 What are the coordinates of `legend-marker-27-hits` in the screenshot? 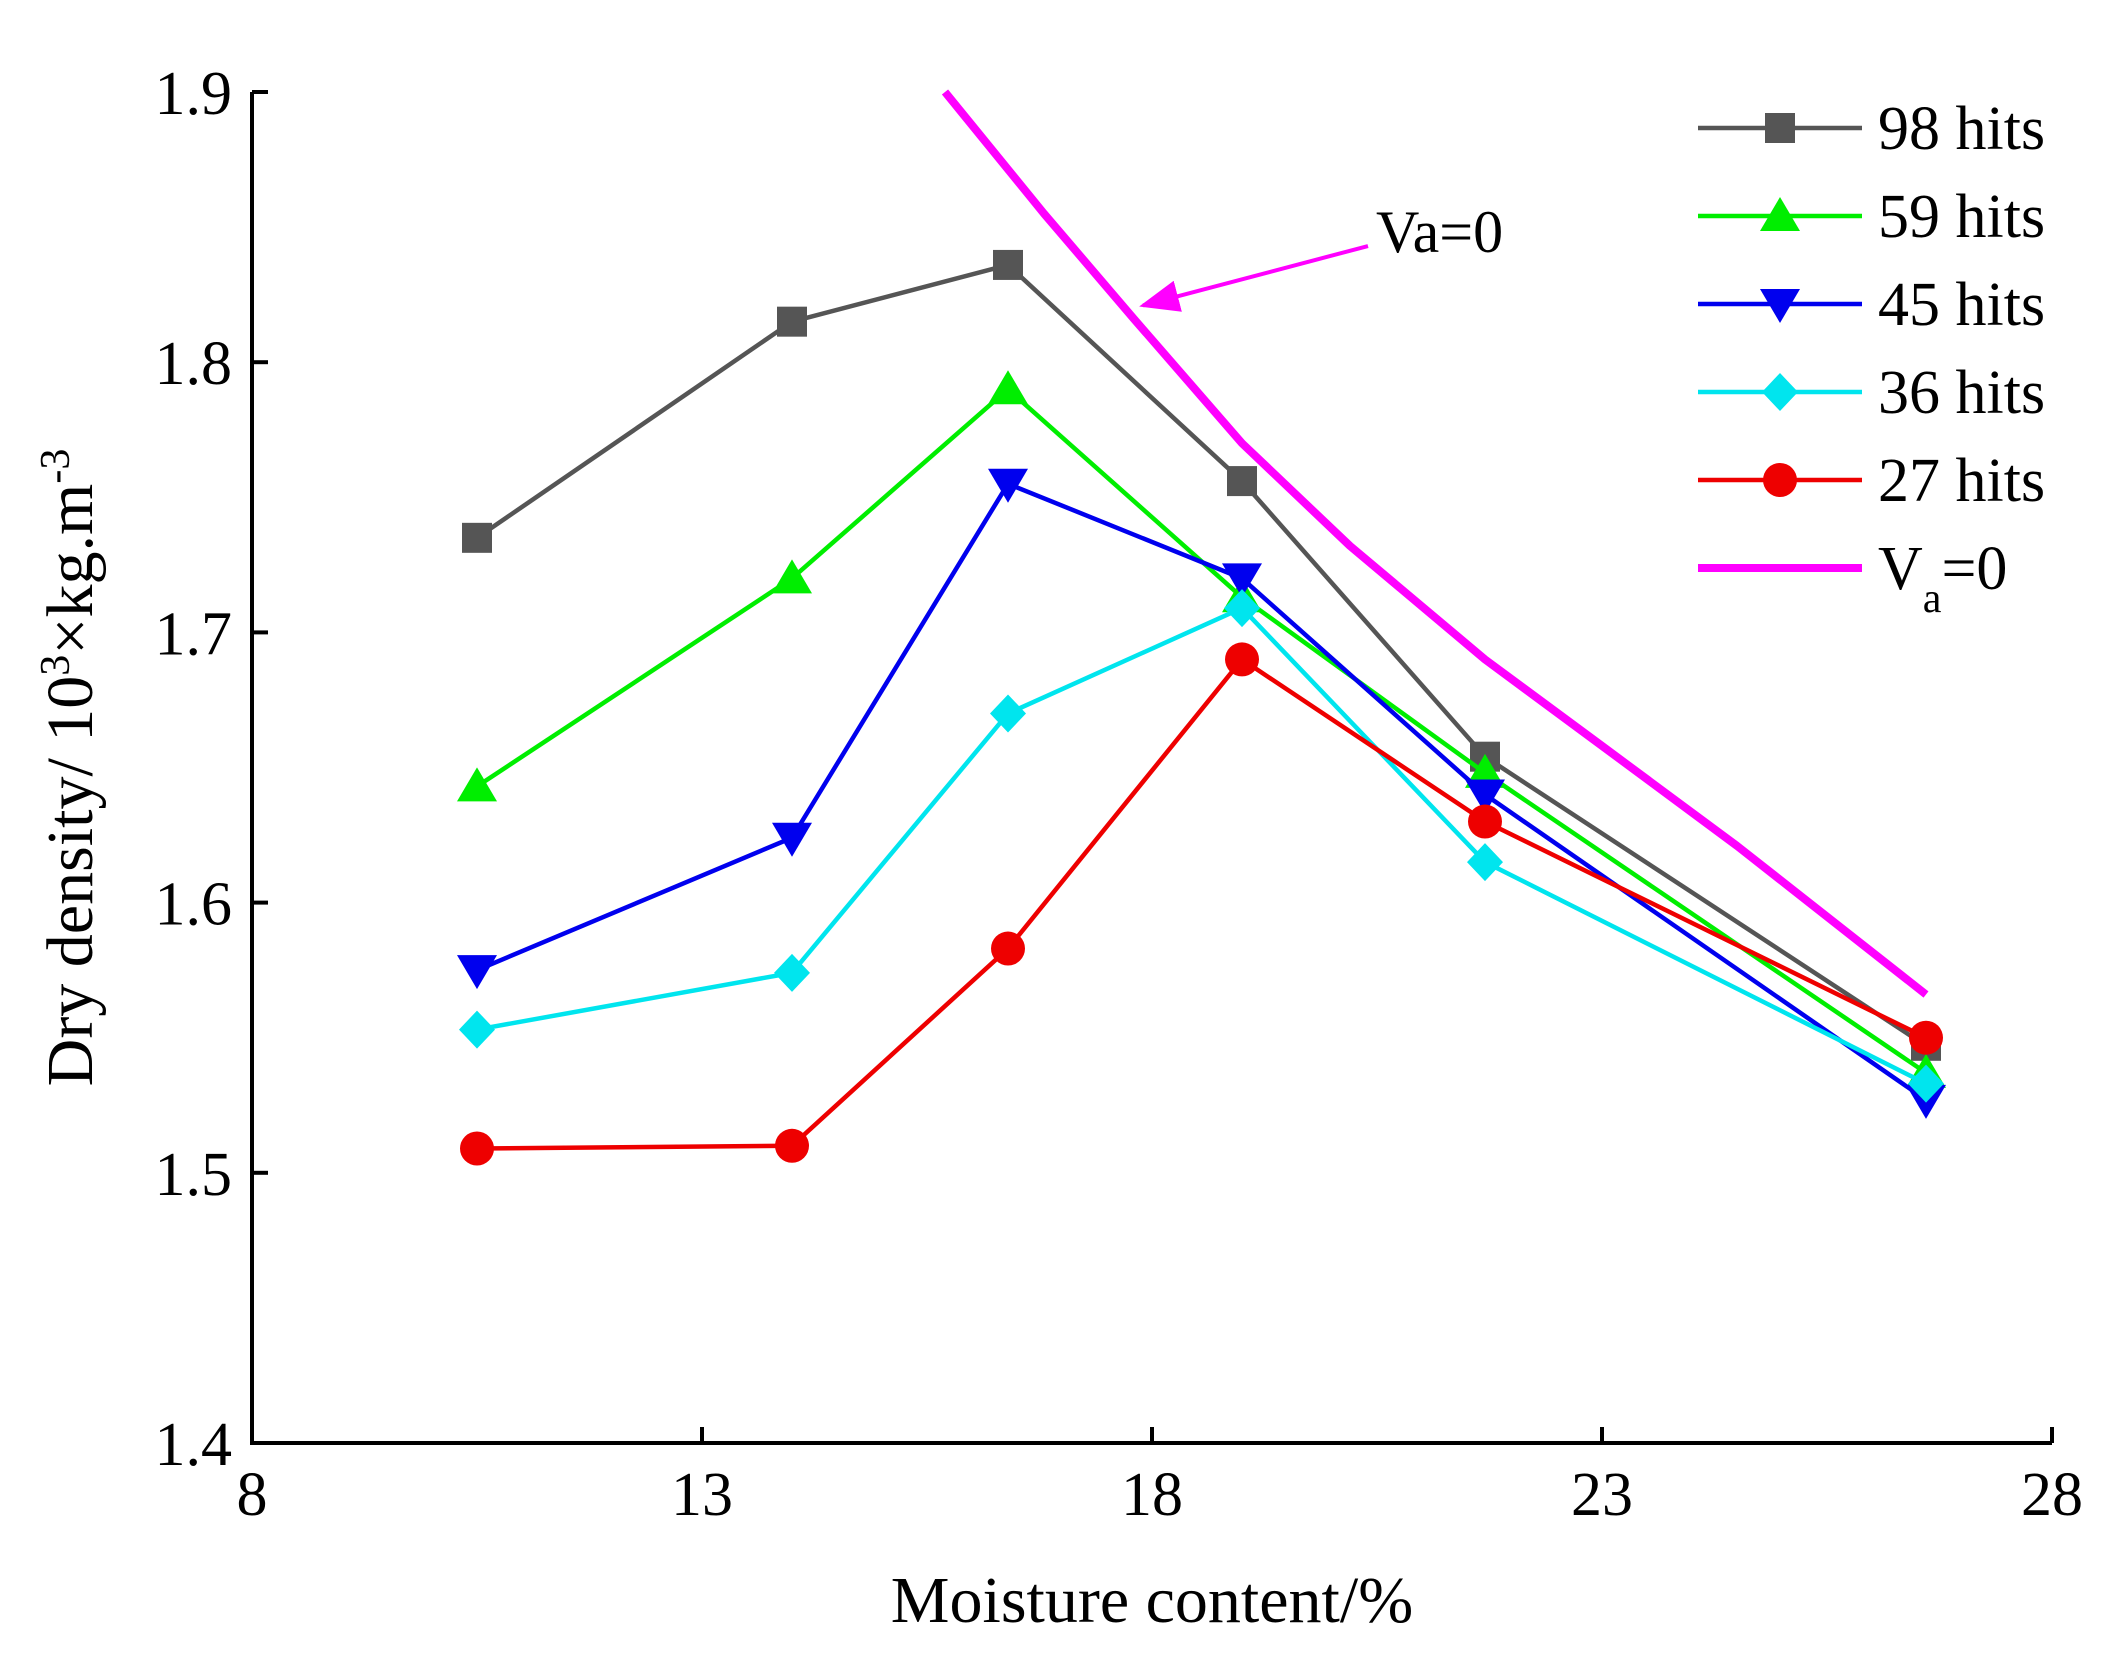 It's located at (1780, 480).